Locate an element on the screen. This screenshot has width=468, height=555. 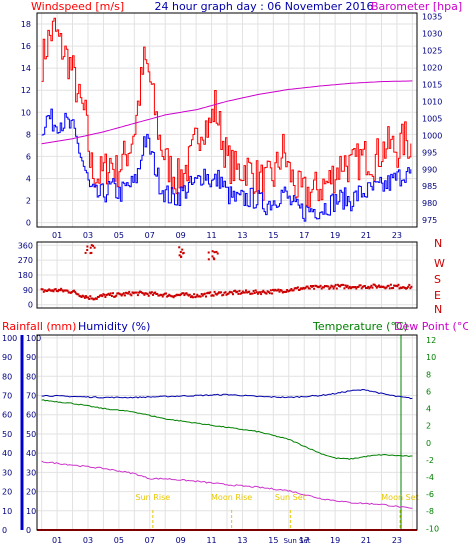
humidity-tick-label: 80 is located at coordinates (31, 376).